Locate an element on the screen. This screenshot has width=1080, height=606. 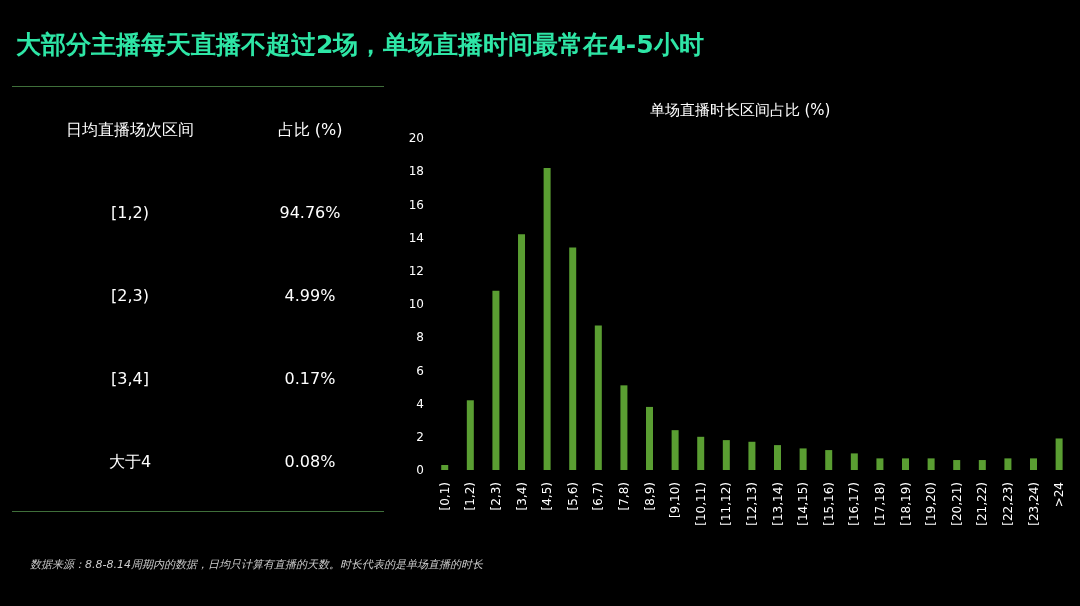
y-tick-label: 10 is located at coordinates (416, 304).